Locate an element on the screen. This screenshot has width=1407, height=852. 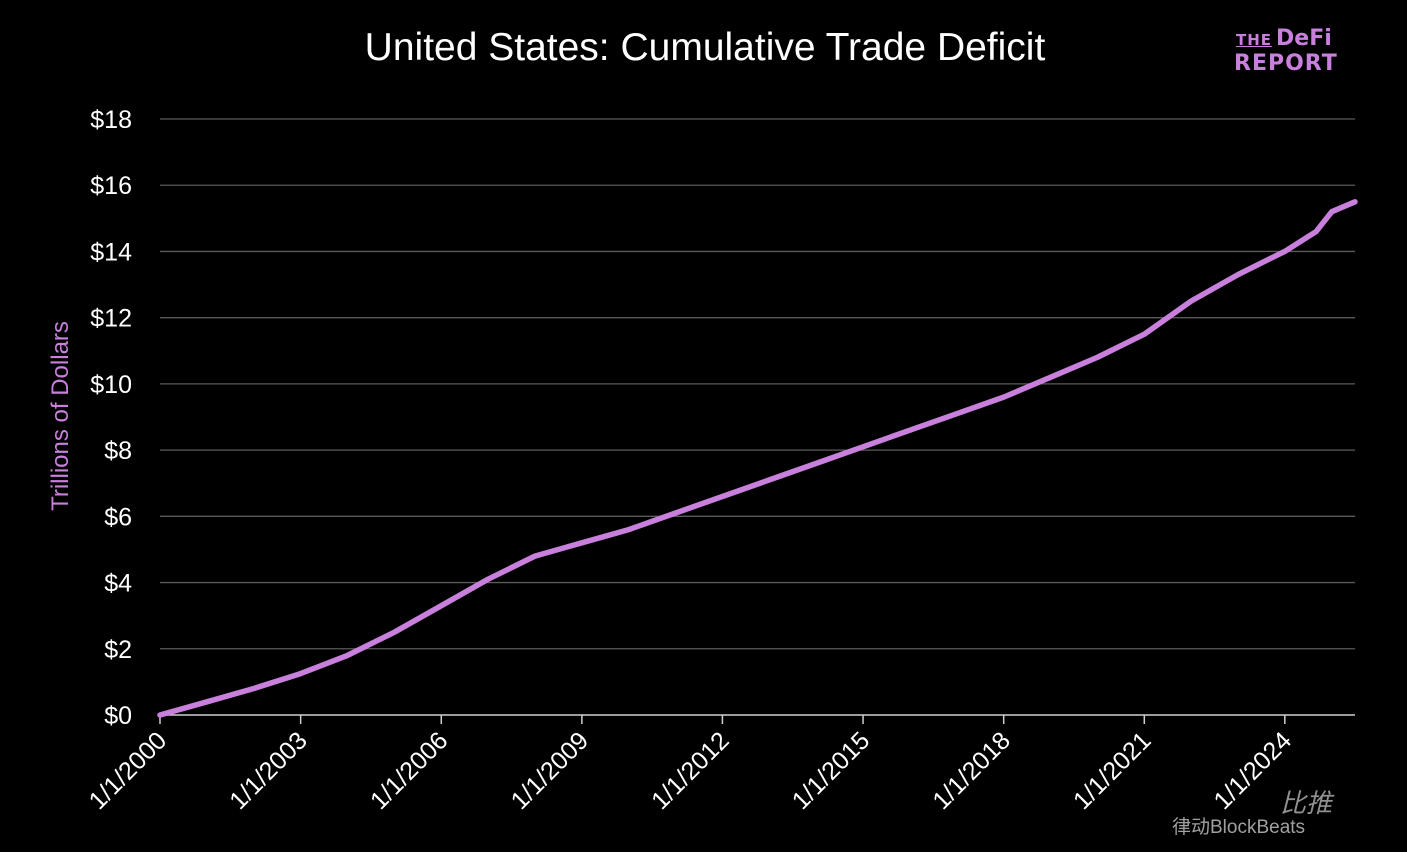
x-tick-label: 1/1/2000 is located at coordinates (128, 770).